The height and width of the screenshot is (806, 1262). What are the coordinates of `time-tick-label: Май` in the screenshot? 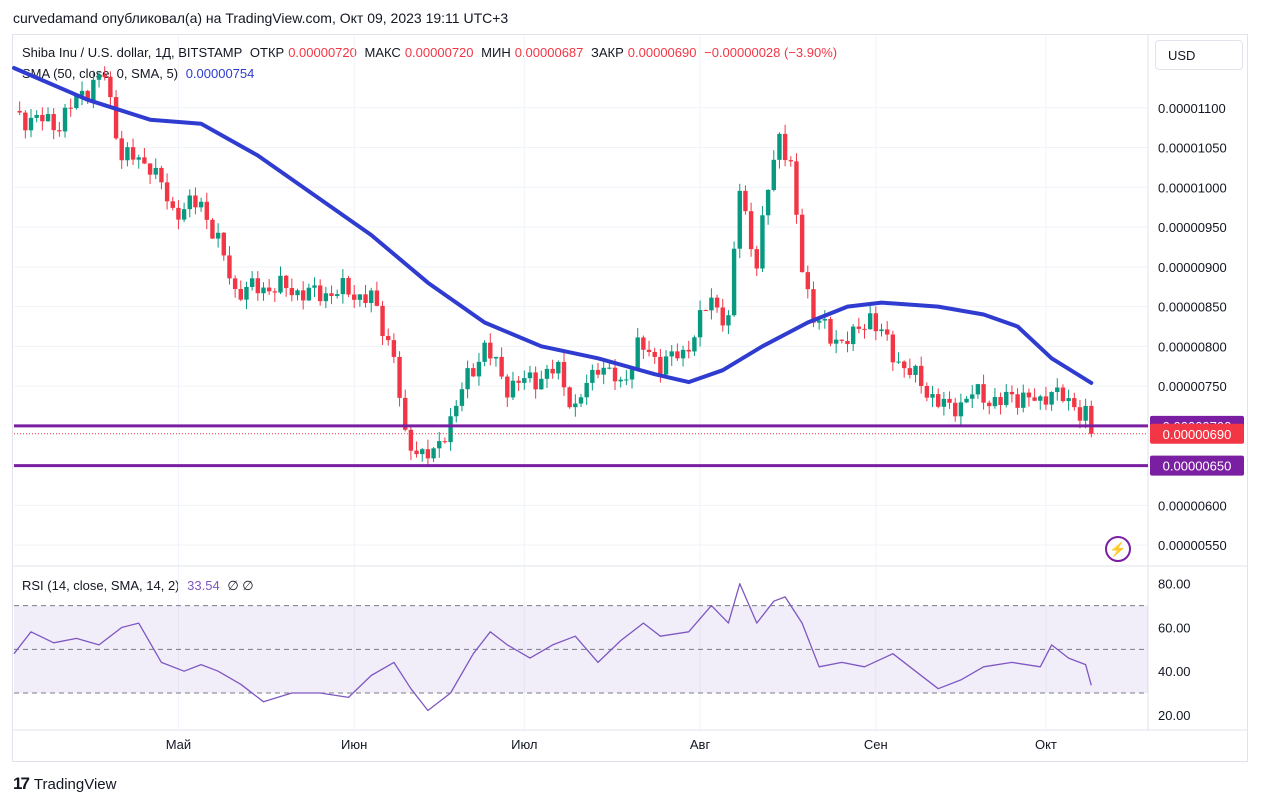 It's located at (178, 744).